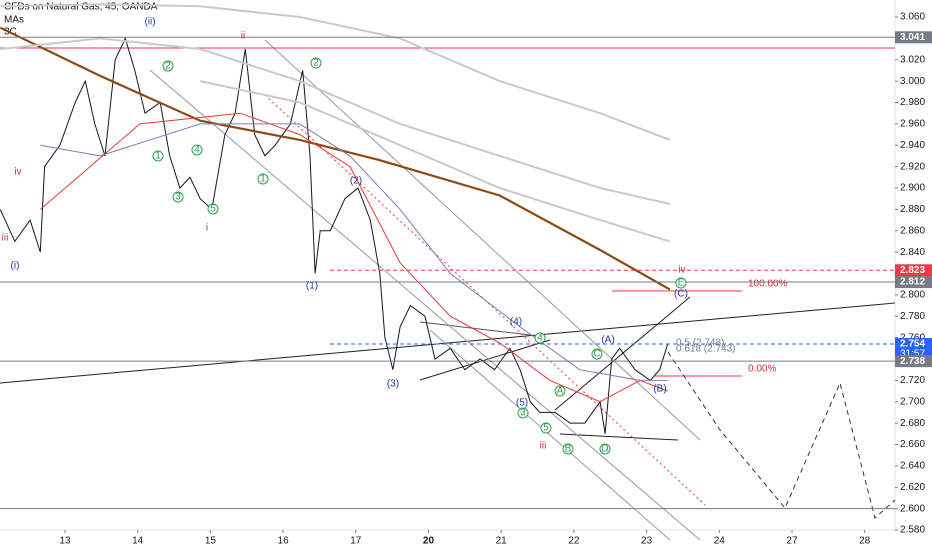 Image resolution: width=932 pixels, height=555 pixels. I want to click on y-tick-label: 2.940, so click(912, 145).